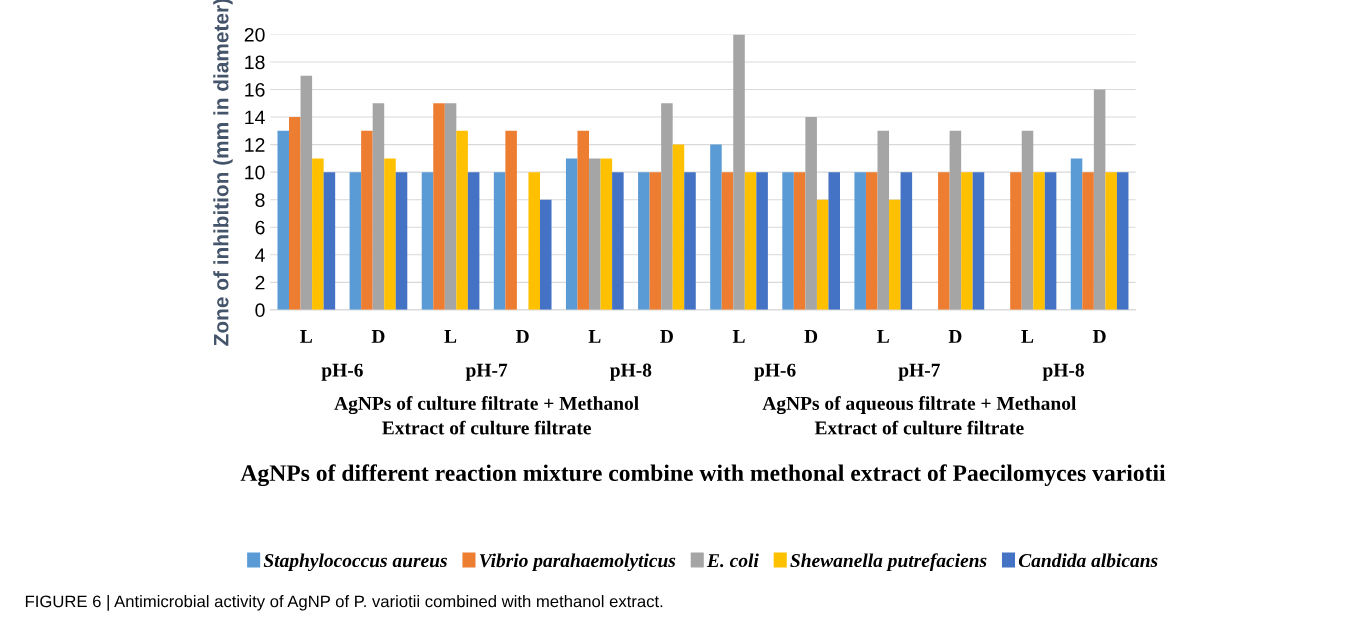 This screenshot has height=626, width=1365. Describe the element at coordinates (260, 282) in the screenshot. I see `y-tick-label: 2` at that location.